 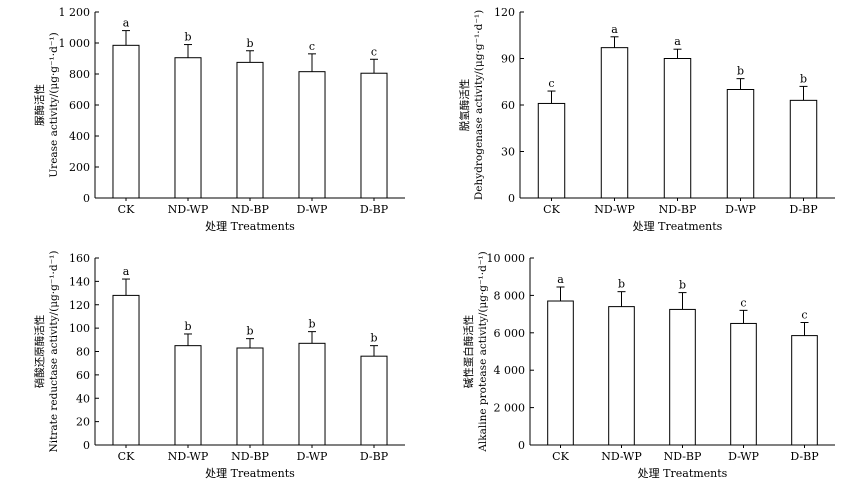 I want to click on urease-y-tick-label: 400, so click(x=79, y=136).